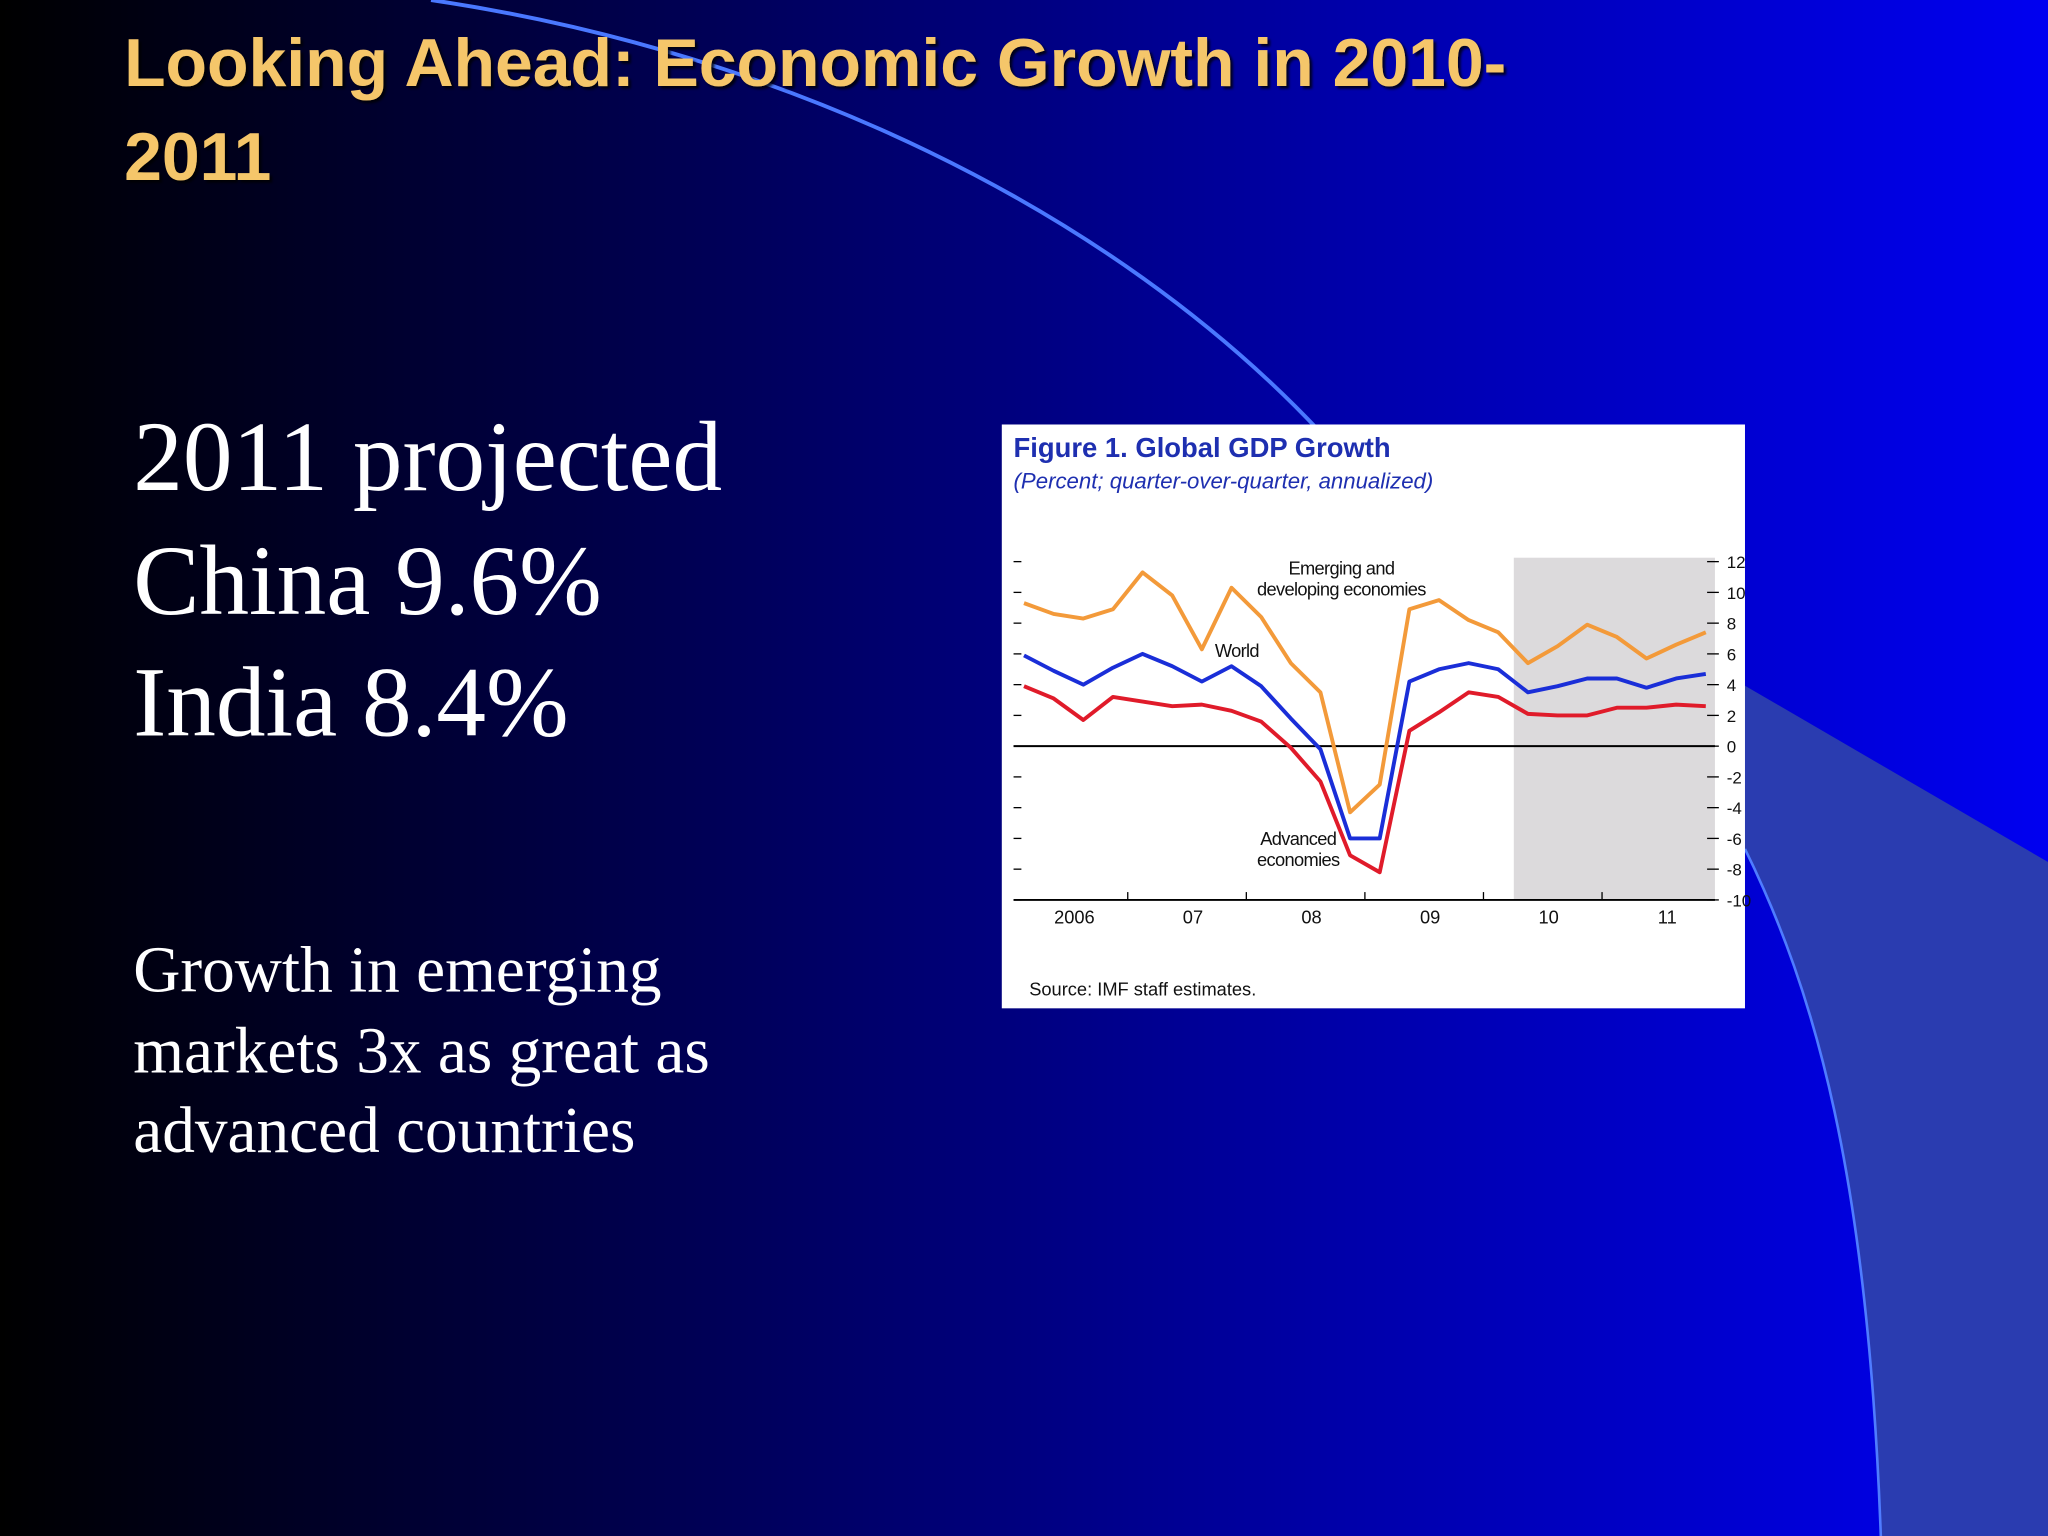  What do you see at coordinates (1311, 916) in the screenshot?
I see `x-tick-label: 08` at bounding box center [1311, 916].